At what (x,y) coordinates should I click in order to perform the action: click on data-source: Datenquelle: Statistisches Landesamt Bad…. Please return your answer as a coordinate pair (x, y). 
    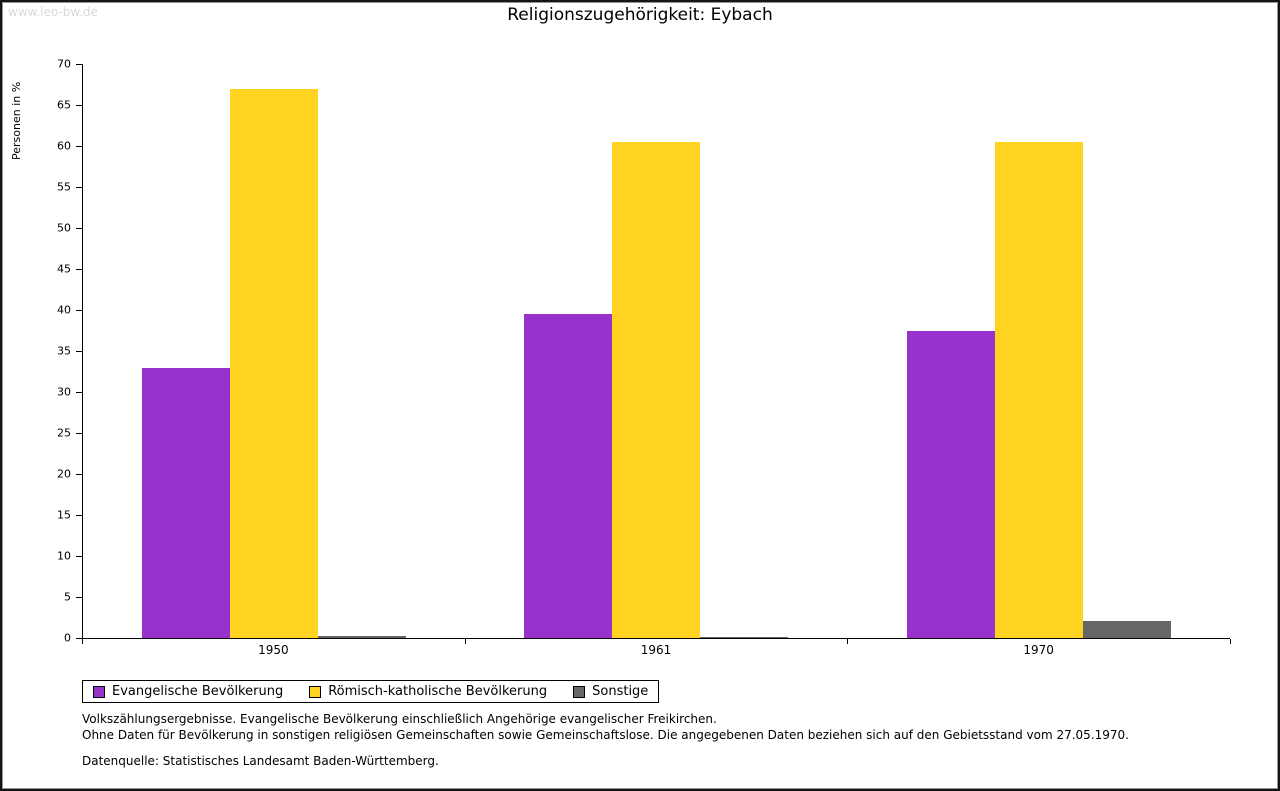
    Looking at the image, I should click on (260, 761).